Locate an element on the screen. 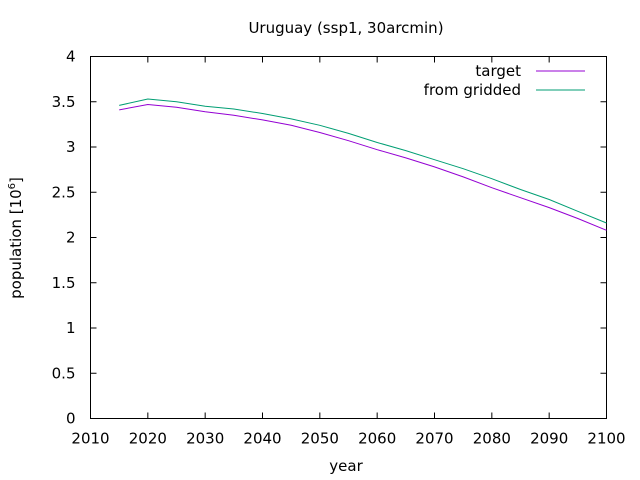  y-tick-label: 0 is located at coordinates (71, 419).